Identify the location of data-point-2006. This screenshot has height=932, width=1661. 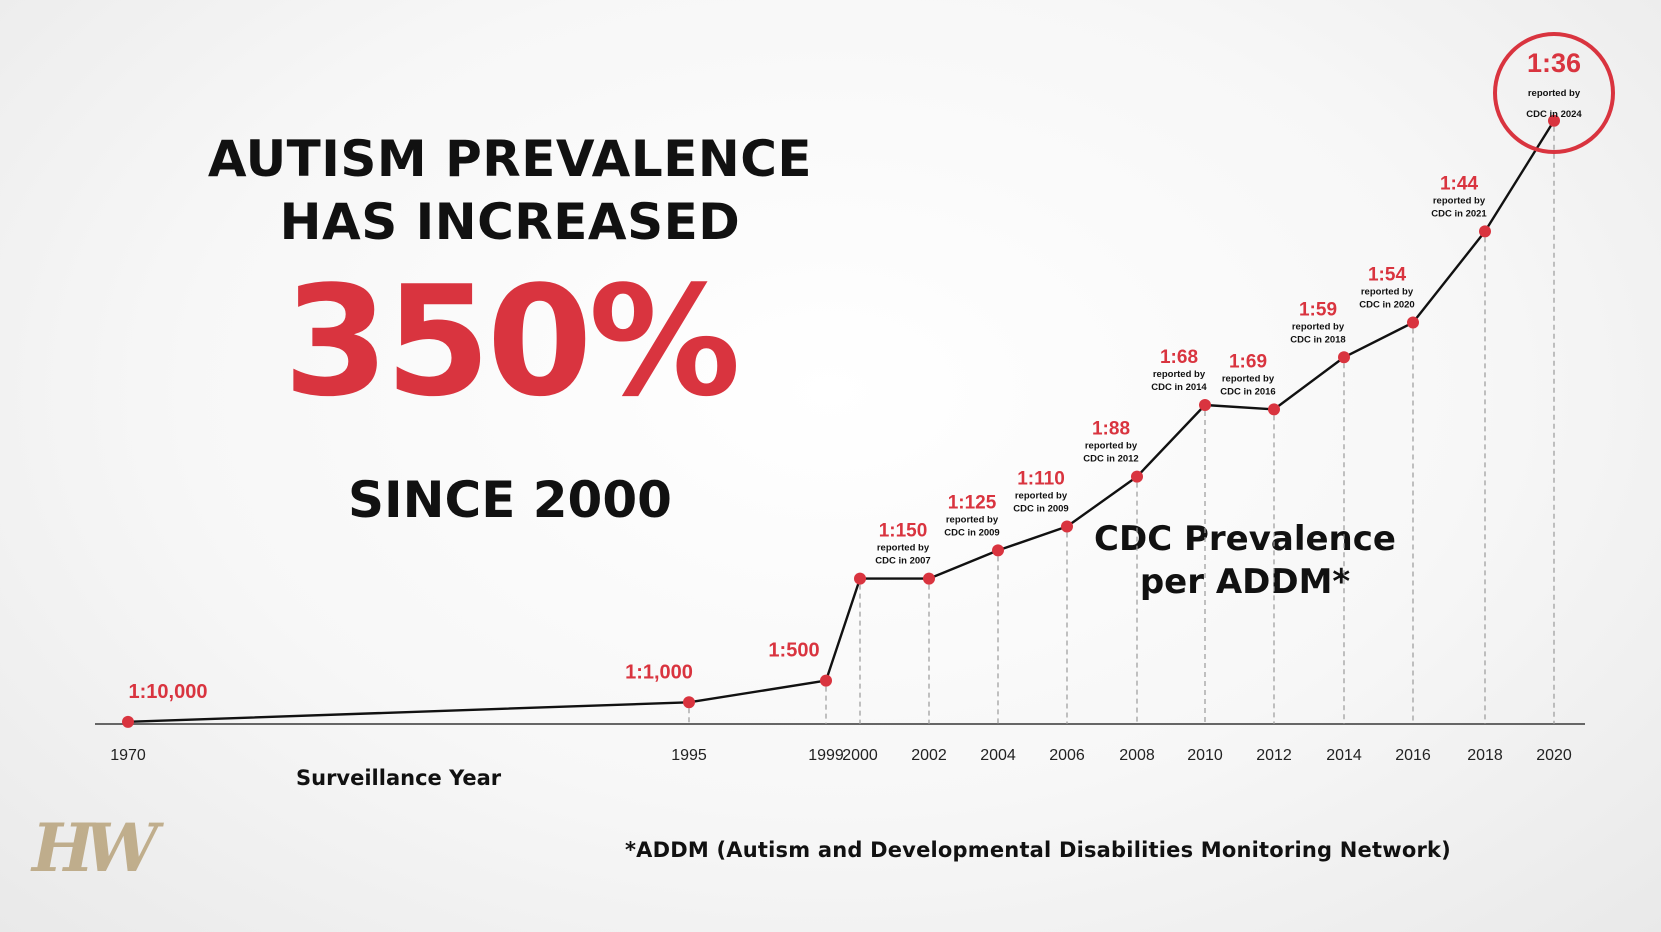
(1067, 526).